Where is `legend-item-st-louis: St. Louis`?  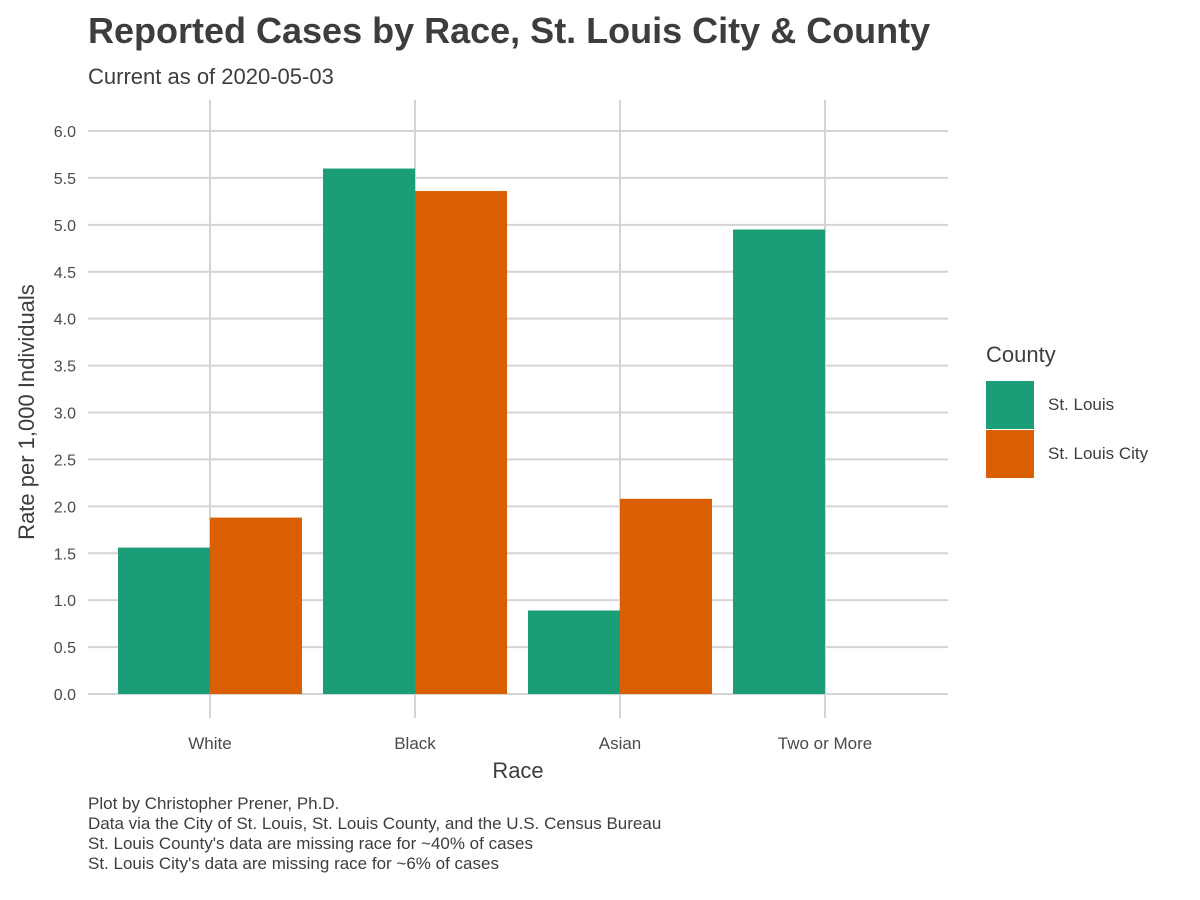 legend-item-st-louis: St. Louis is located at coordinates (1067, 404).